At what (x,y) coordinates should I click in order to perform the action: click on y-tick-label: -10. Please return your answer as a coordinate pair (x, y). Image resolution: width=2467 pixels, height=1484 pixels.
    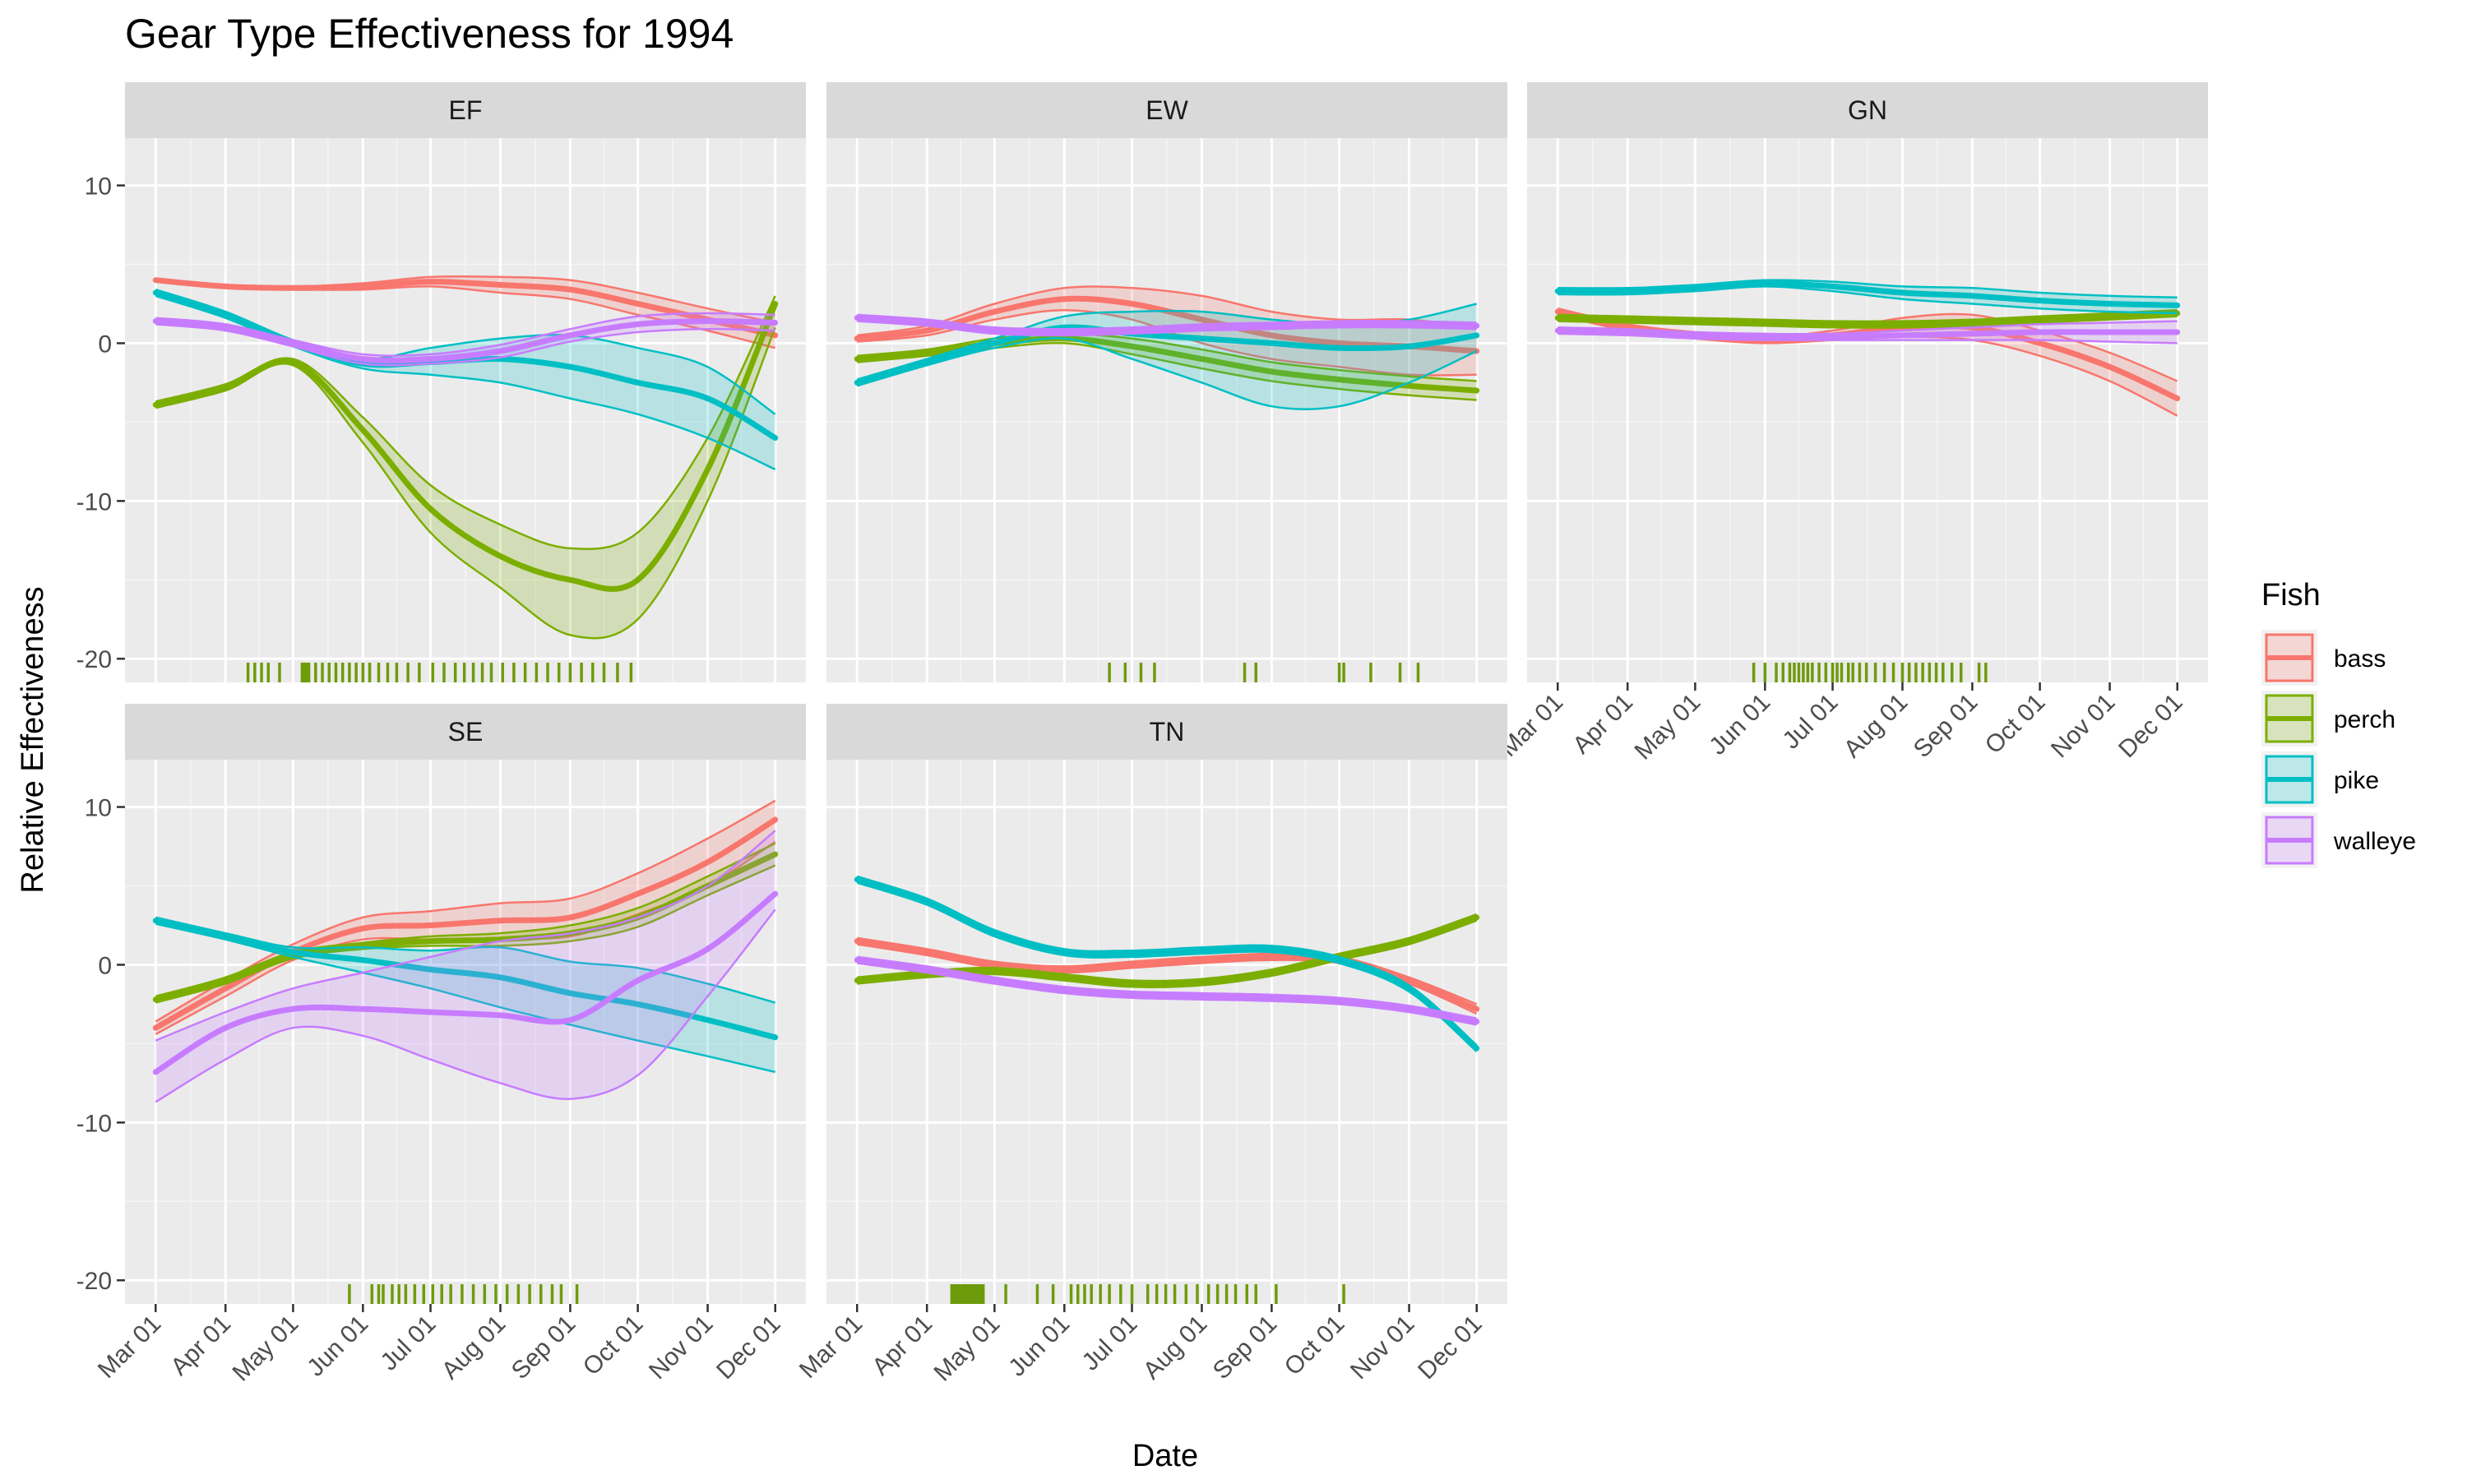
    Looking at the image, I should click on (94, 501).